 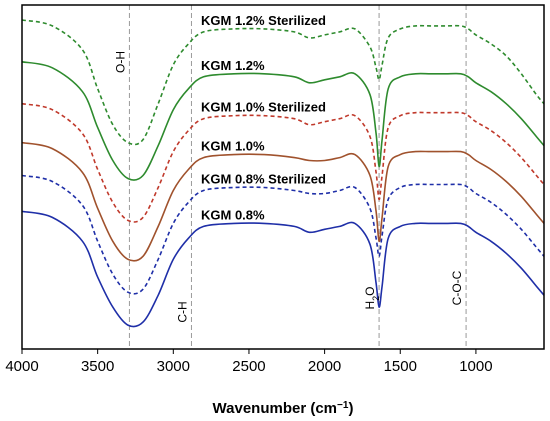 What do you see at coordinates (372, 297) in the screenshot?
I see `band-label: H2O` at bounding box center [372, 297].